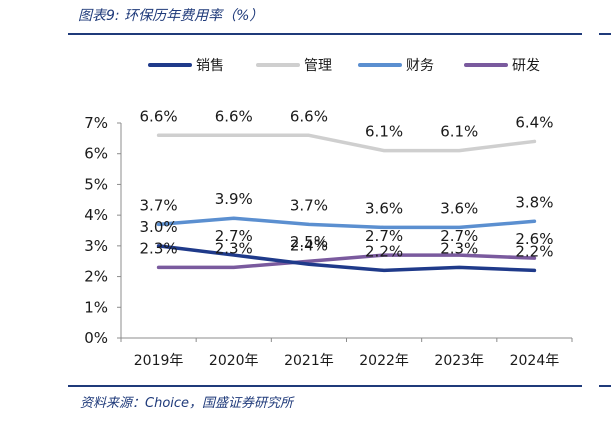  What do you see at coordinates (309, 242) in the screenshot?
I see `data-label: 2.5%` at bounding box center [309, 242].